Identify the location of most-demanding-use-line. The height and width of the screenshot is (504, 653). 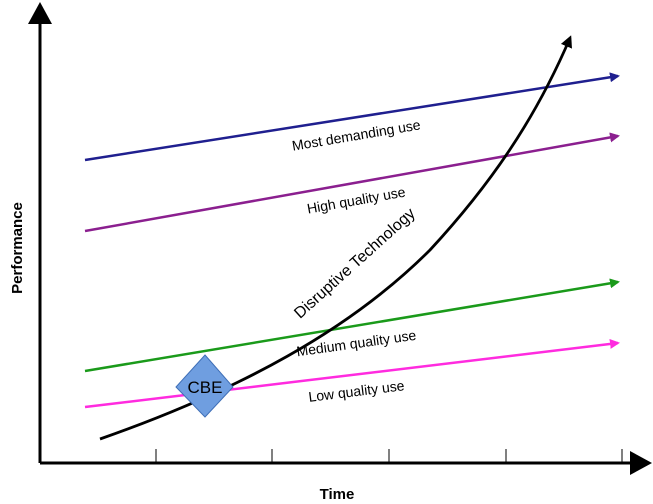
(352, 117).